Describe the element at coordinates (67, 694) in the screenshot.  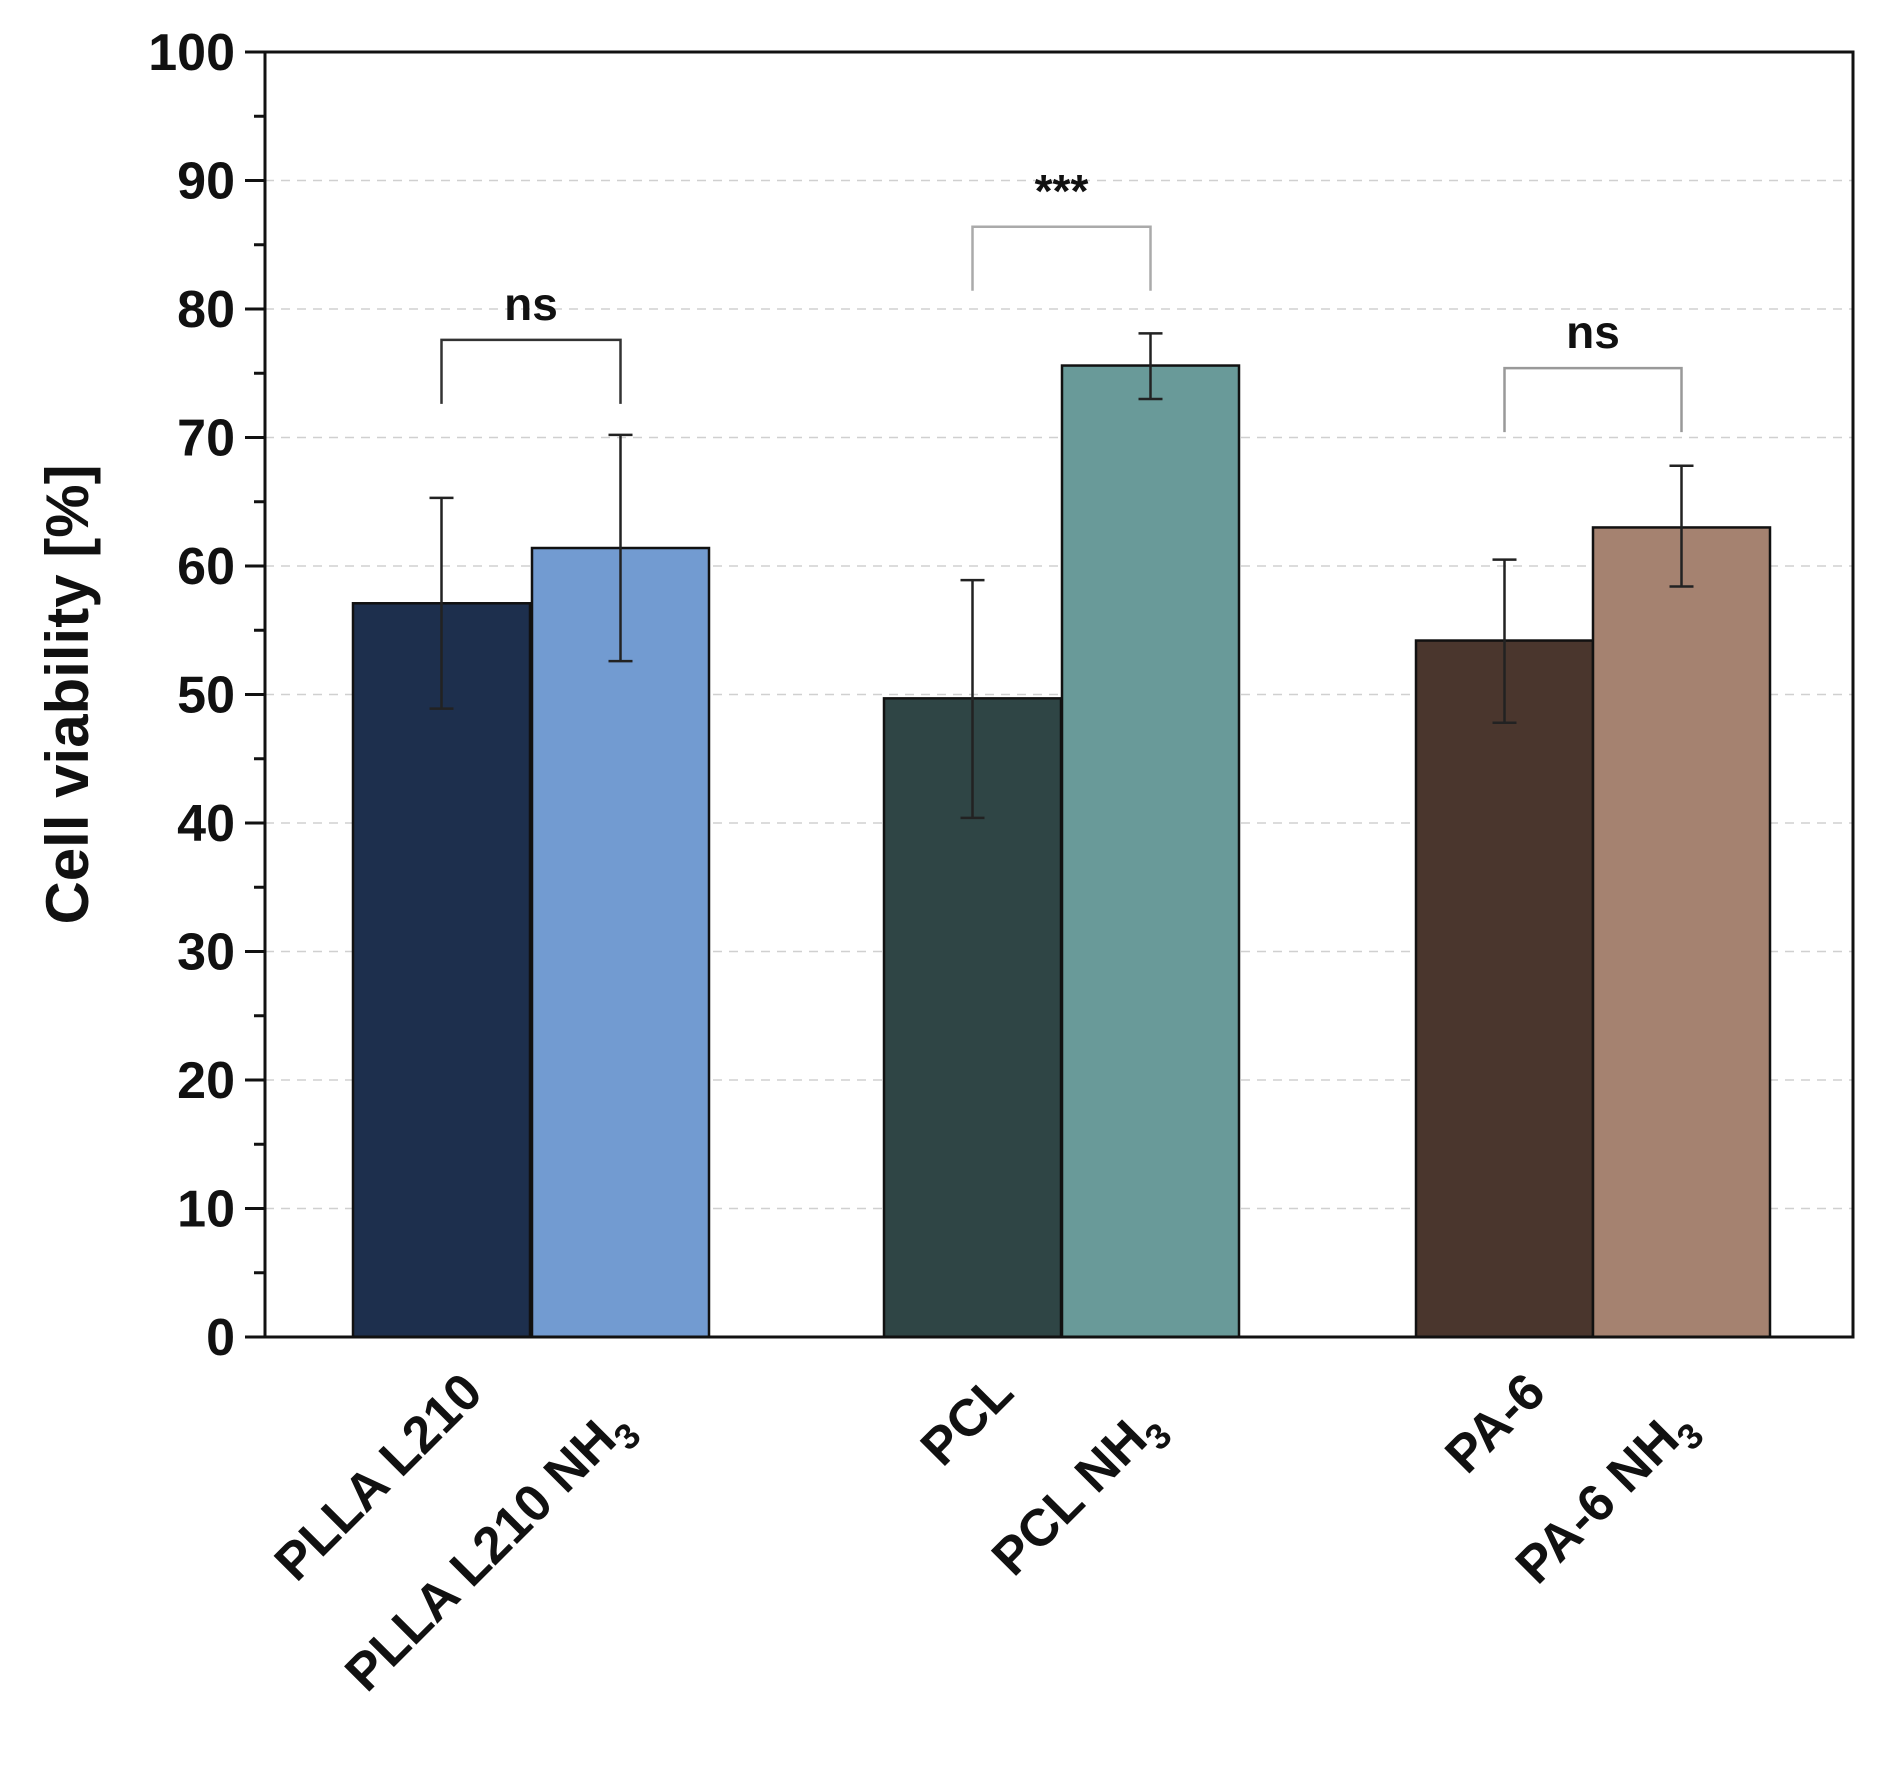
I see `y-axis-title: Cell viability [%]` at that location.